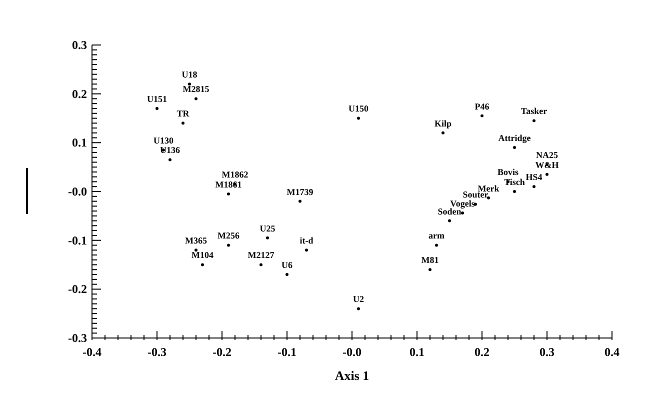 The image size is (664, 413). Describe the element at coordinates (228, 184) in the screenshot. I see `data-label: M1861` at that location.